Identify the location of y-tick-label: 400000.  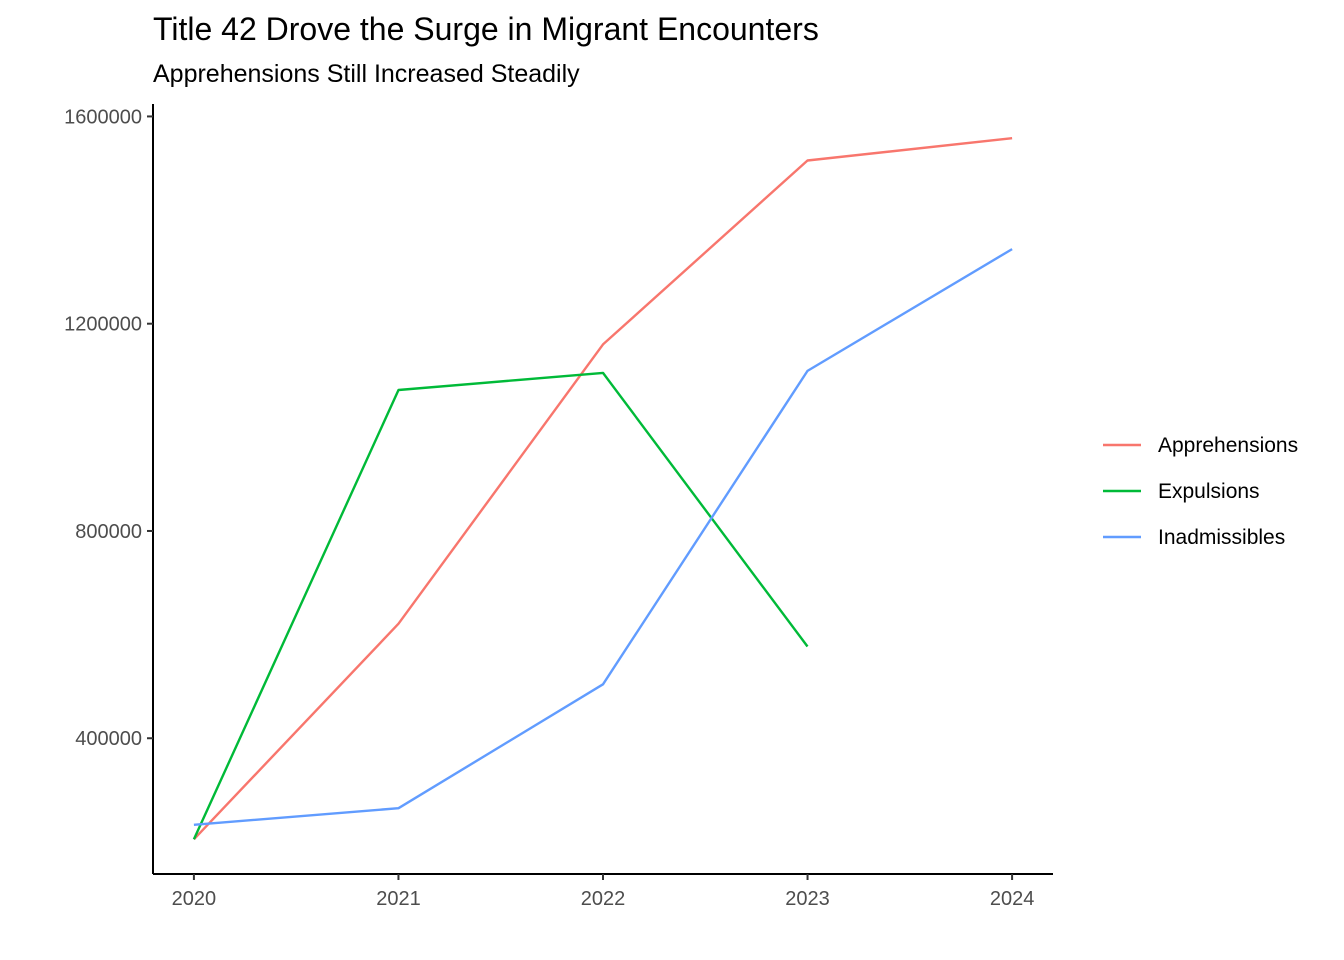
(108, 739).